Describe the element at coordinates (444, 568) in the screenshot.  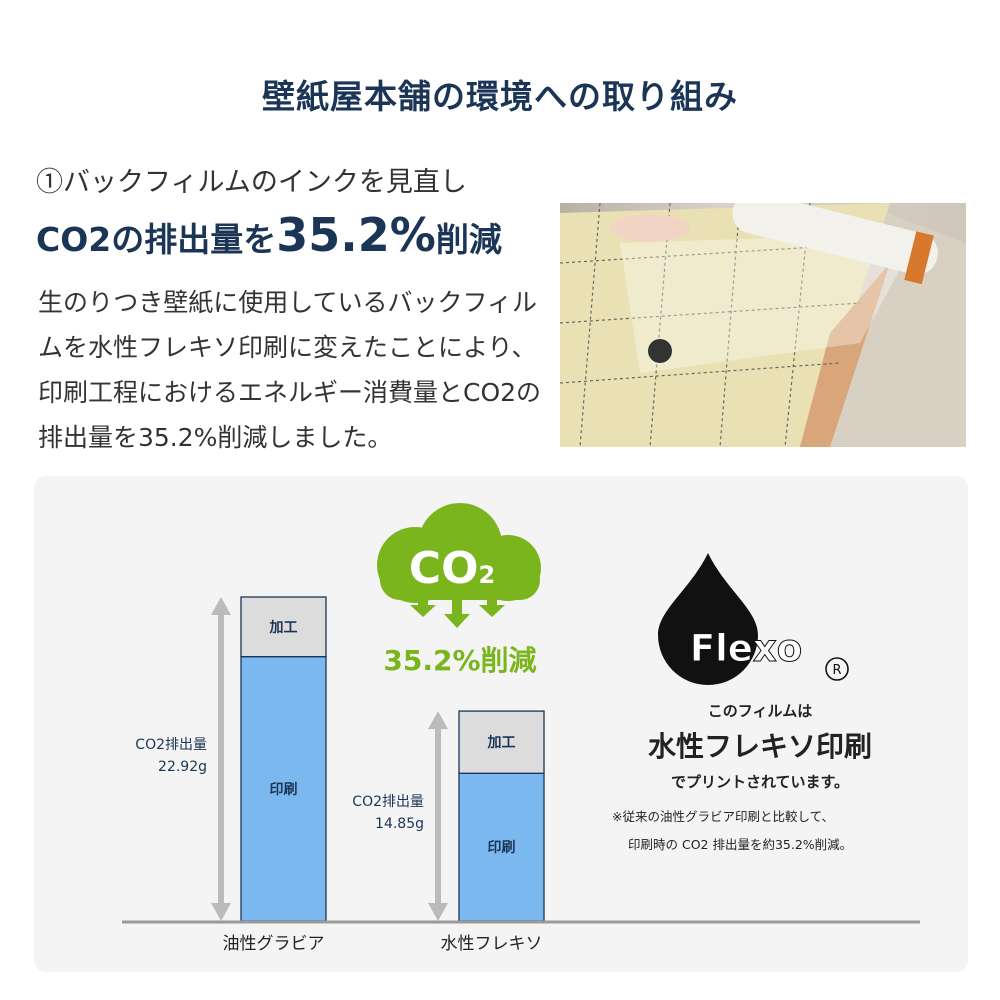
I see `cloud-label: CO` at that location.